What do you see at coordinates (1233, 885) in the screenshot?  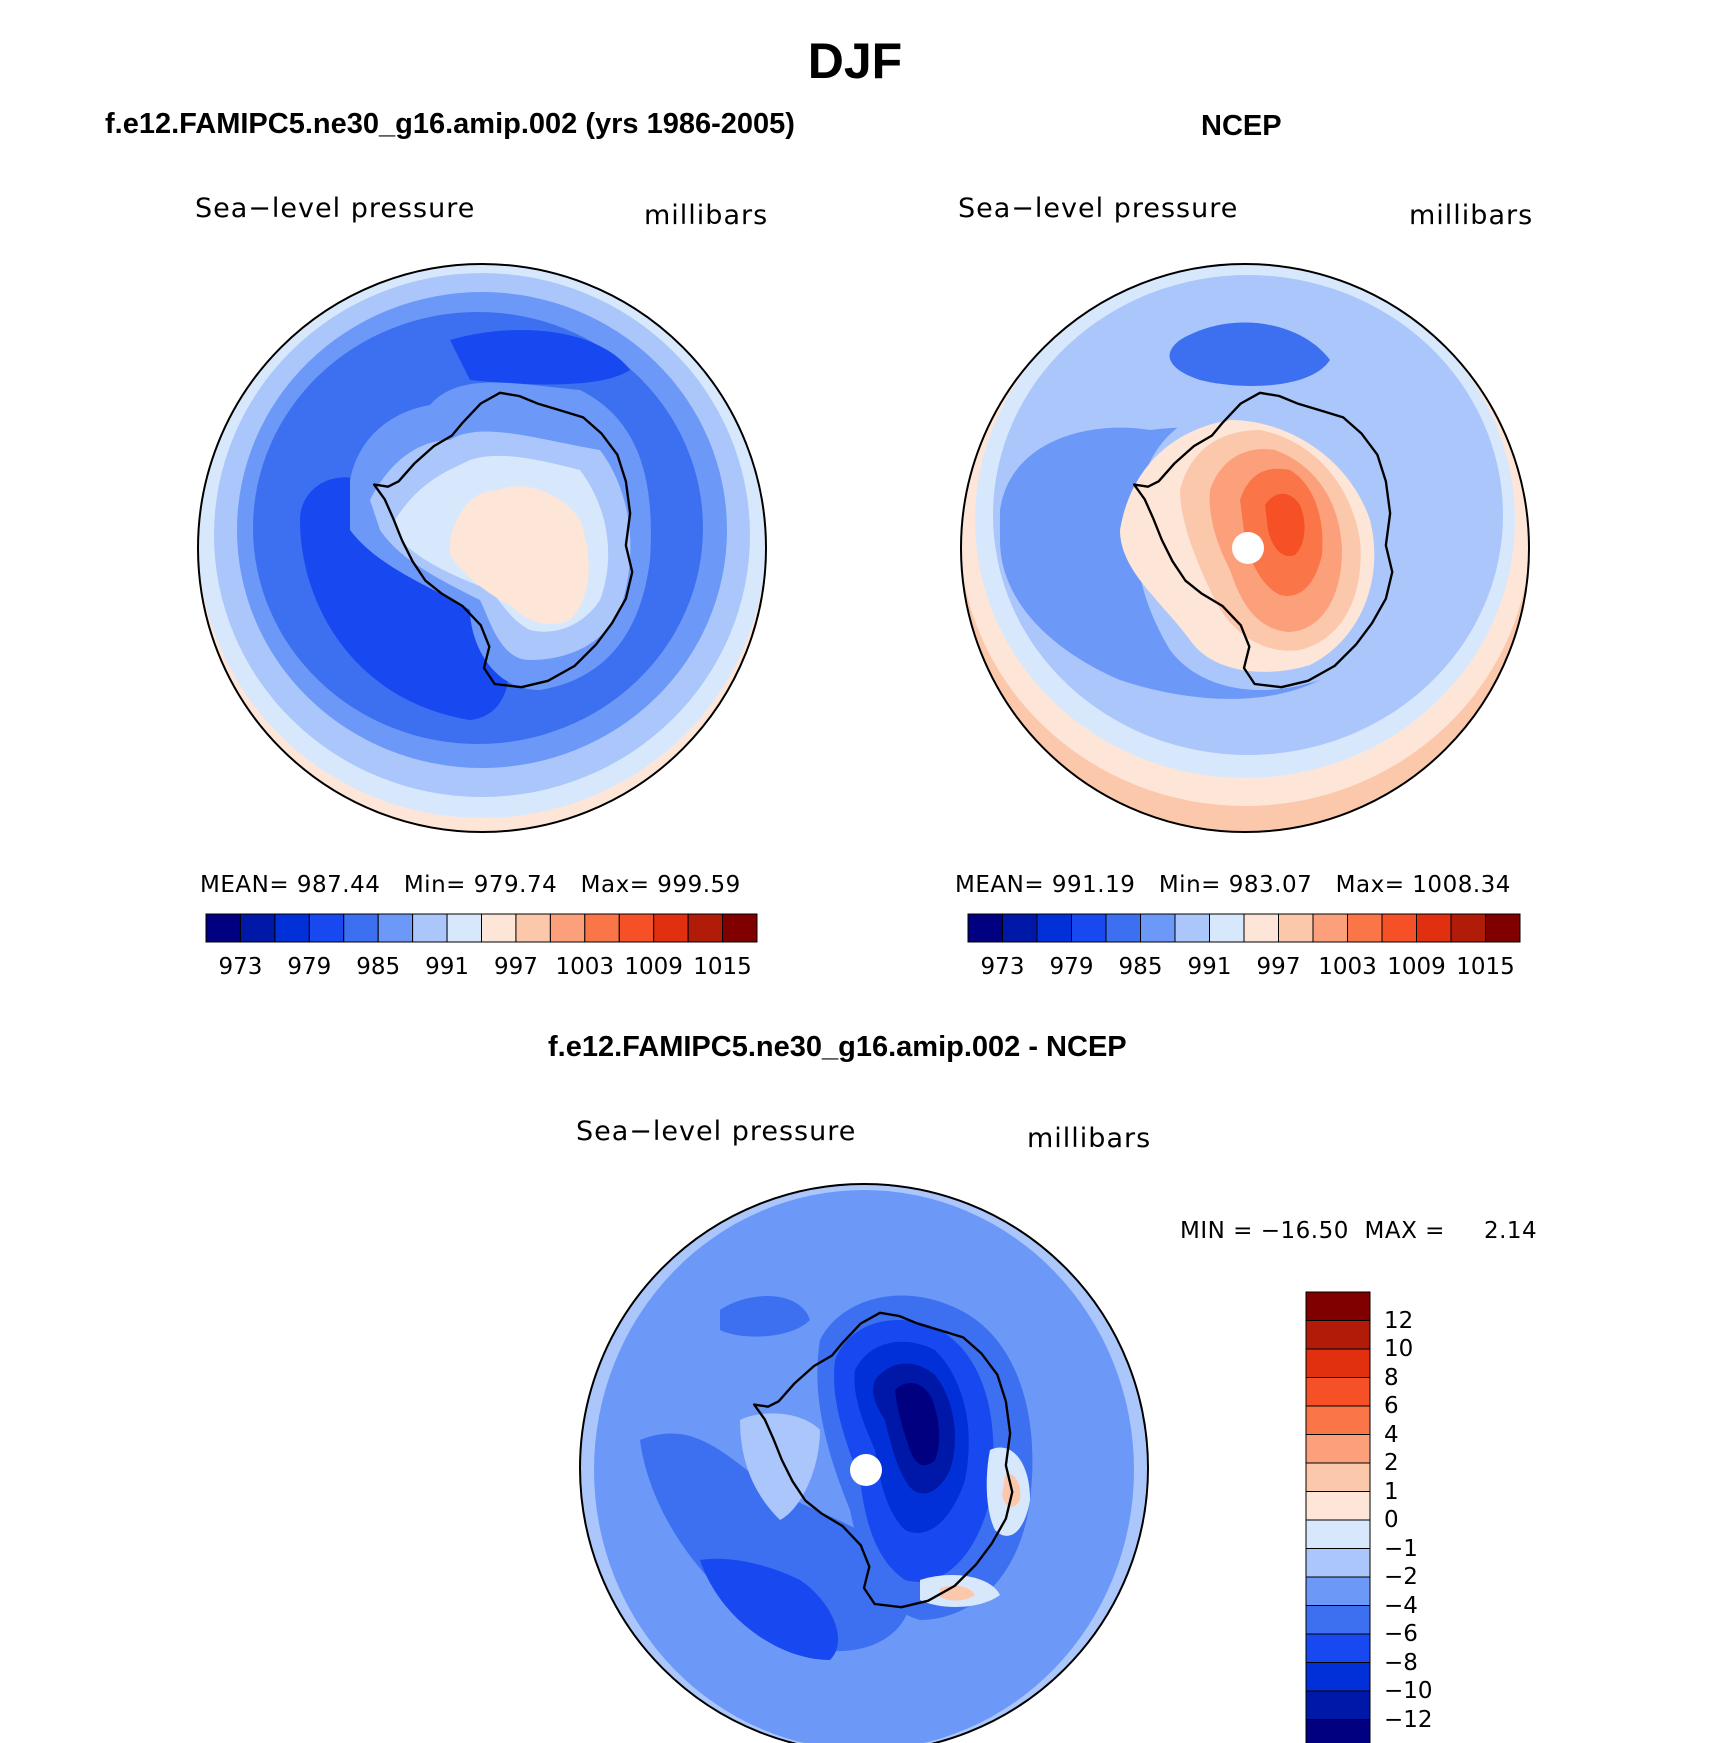 I see `panel-obs-stats: MEAN= 991.19 Min= 983.07 Max= 1008.34` at bounding box center [1233, 885].